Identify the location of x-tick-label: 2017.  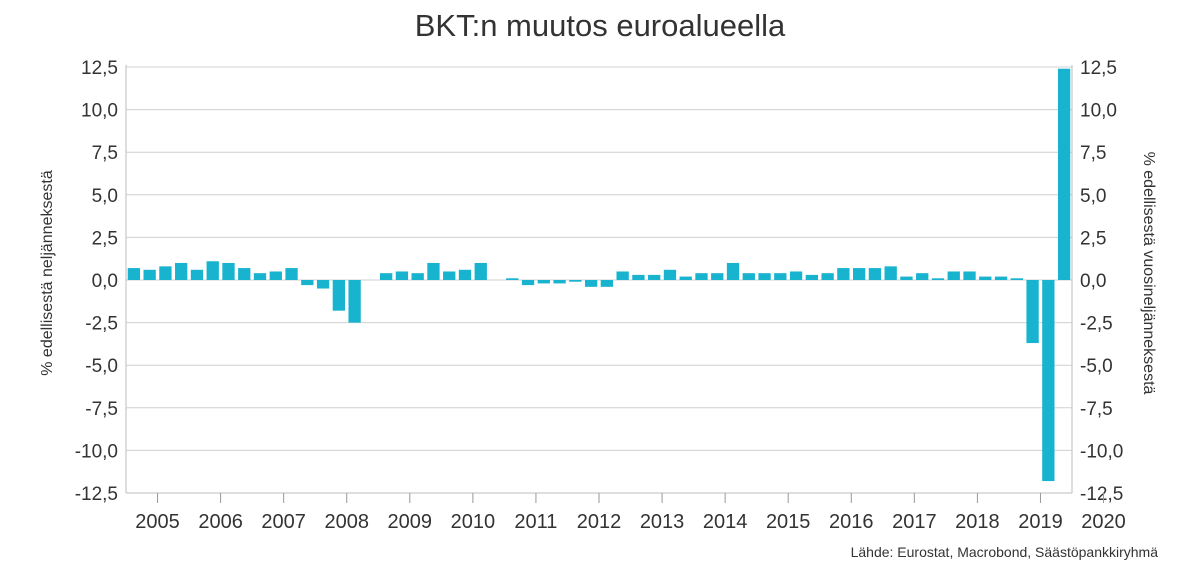
(914, 522).